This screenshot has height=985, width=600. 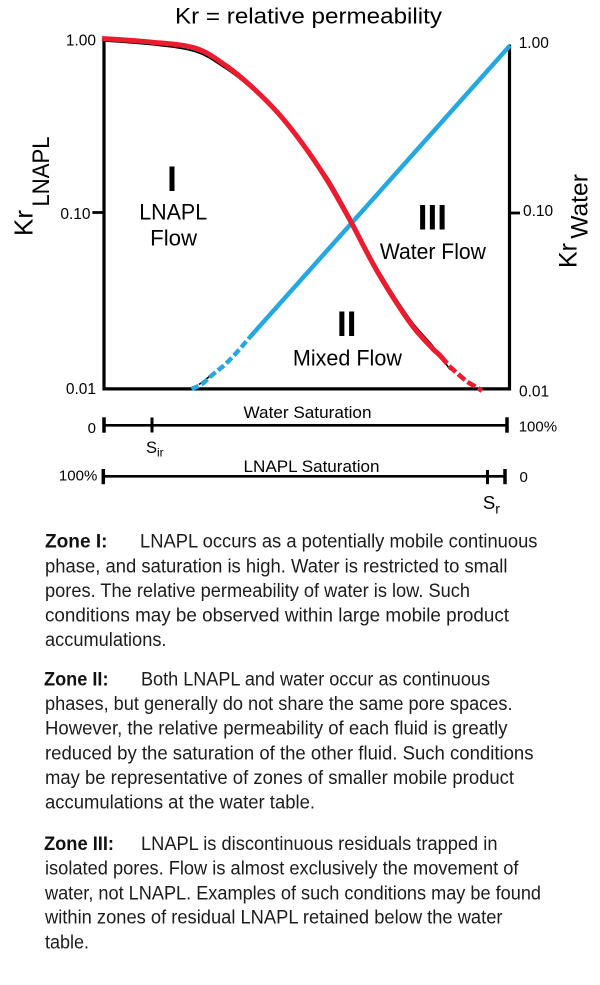 I want to click on svg-text: II, so click(x=346, y=324).